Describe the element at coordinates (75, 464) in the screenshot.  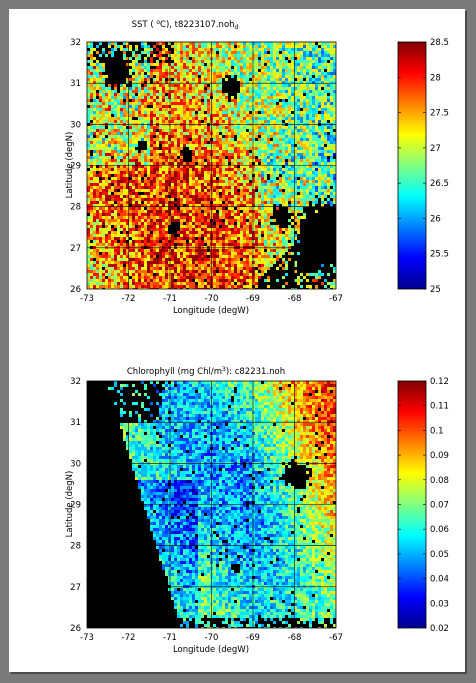
I see `chl-y-tick-label: 30` at that location.